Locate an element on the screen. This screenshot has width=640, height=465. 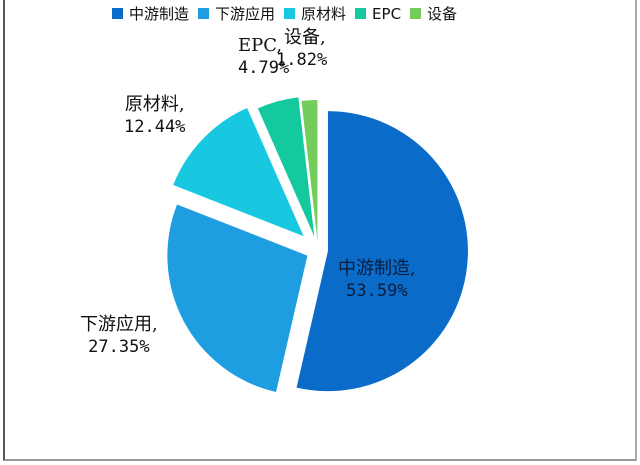
data-label-equipment: 设备, 1.82% is located at coordinates (301, 49).